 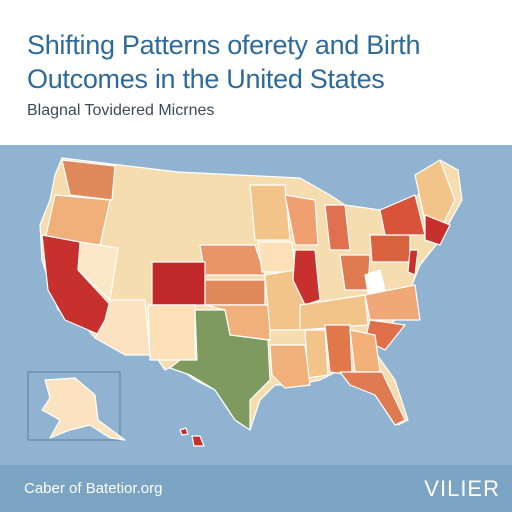 What do you see at coordinates (121, 110) in the screenshot?
I see `subtitle: Blagnal Tovidered Micrnes` at bounding box center [121, 110].